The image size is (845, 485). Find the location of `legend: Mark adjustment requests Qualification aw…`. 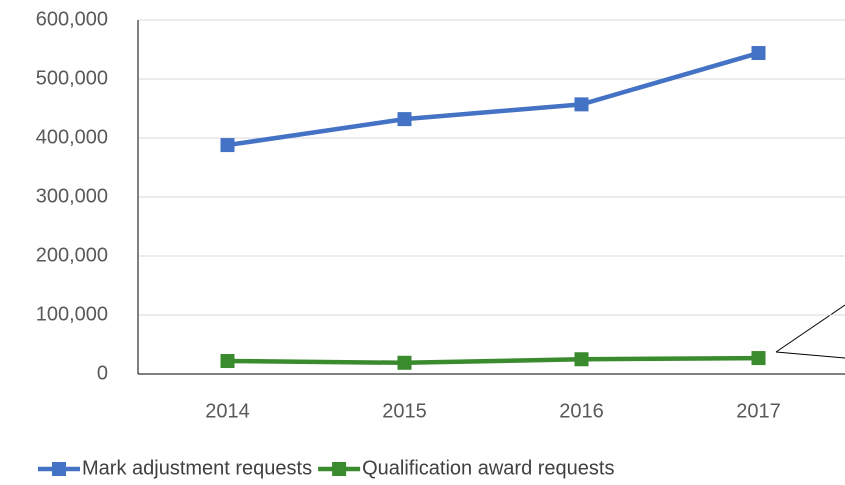

legend: Mark adjustment requests Qualification aw… is located at coordinates (326, 468).